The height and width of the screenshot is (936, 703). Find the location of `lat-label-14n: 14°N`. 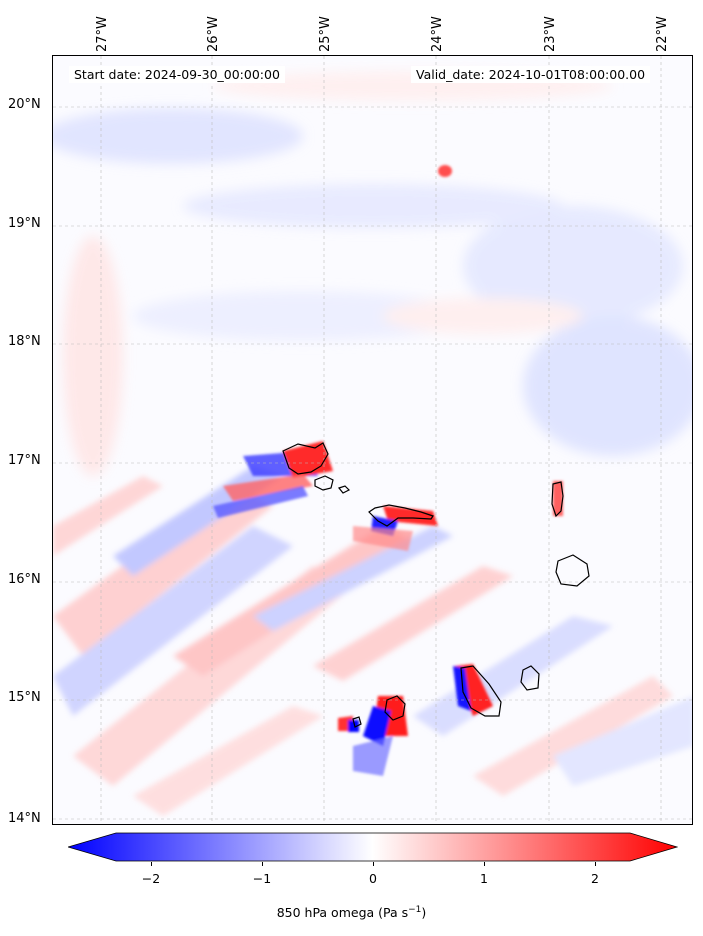

lat-label-14n: 14°N is located at coordinates (24, 818).